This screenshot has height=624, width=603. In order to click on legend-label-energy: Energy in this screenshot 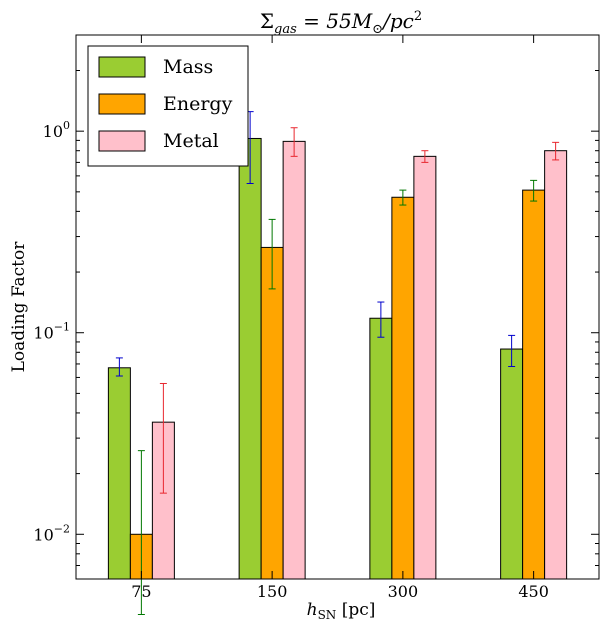, I will do `click(198, 104)`.